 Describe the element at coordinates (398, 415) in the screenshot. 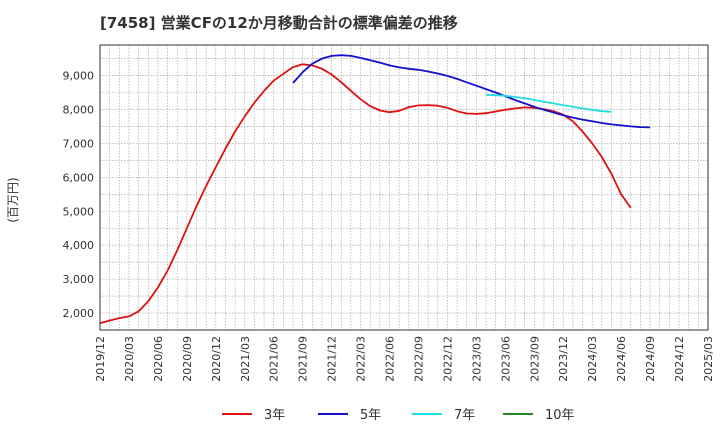

I see `legend: 3年 5年 7年 10年` at that location.